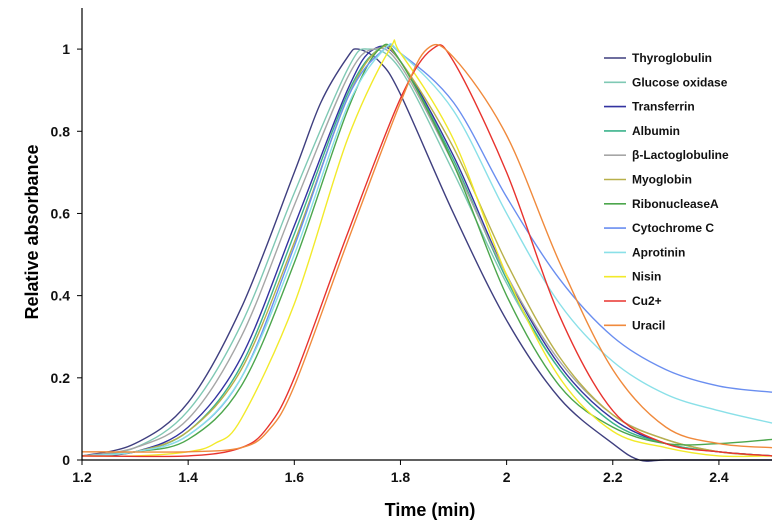  I want to click on legend-label: Uracil, so click(648, 325).